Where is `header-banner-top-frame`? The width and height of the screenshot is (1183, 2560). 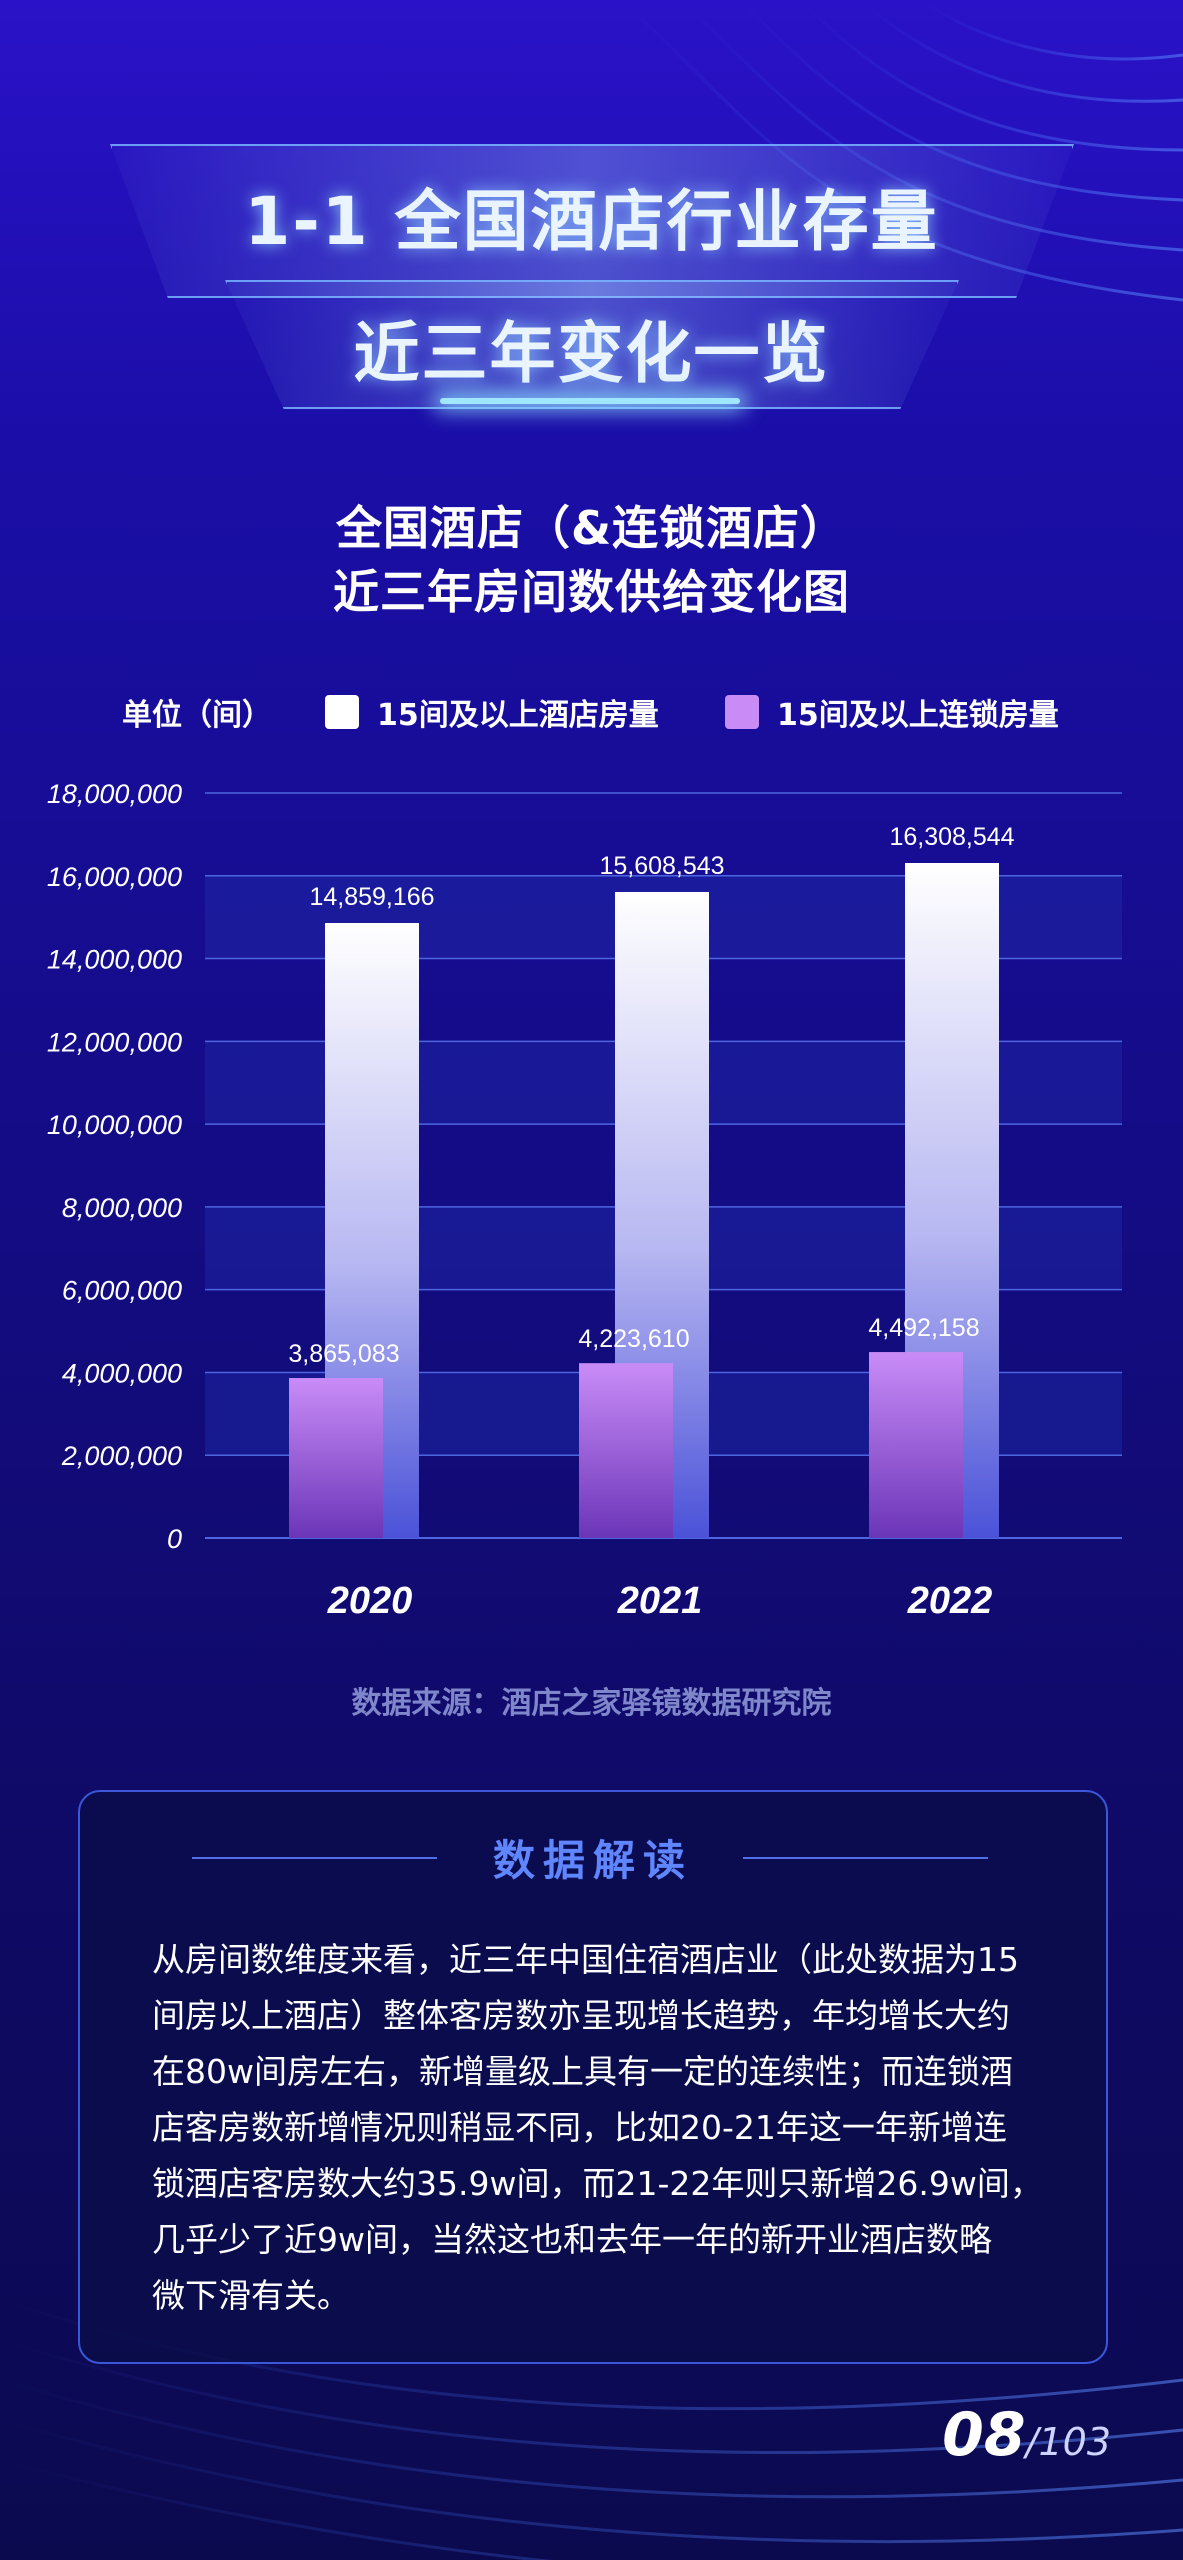
header-banner-top-frame is located at coordinates (592, 221).